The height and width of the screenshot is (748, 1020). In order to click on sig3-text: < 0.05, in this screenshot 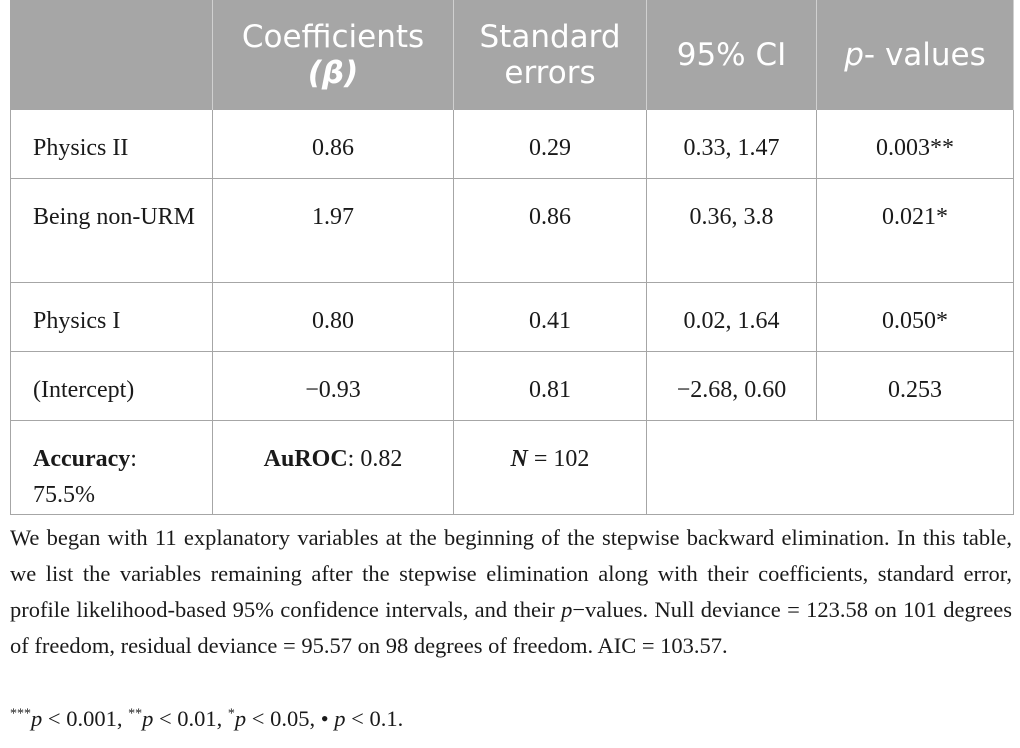, I will do `click(283, 718)`.